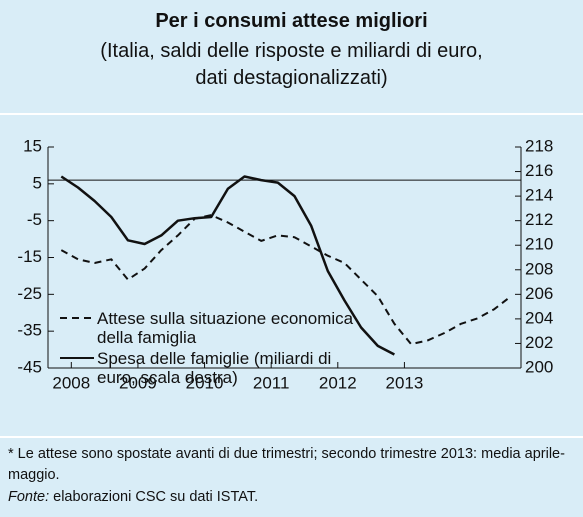 This screenshot has height=517, width=583. Describe the element at coordinates (29, 497) in the screenshot. I see `source-label: Fonte:` at that location.